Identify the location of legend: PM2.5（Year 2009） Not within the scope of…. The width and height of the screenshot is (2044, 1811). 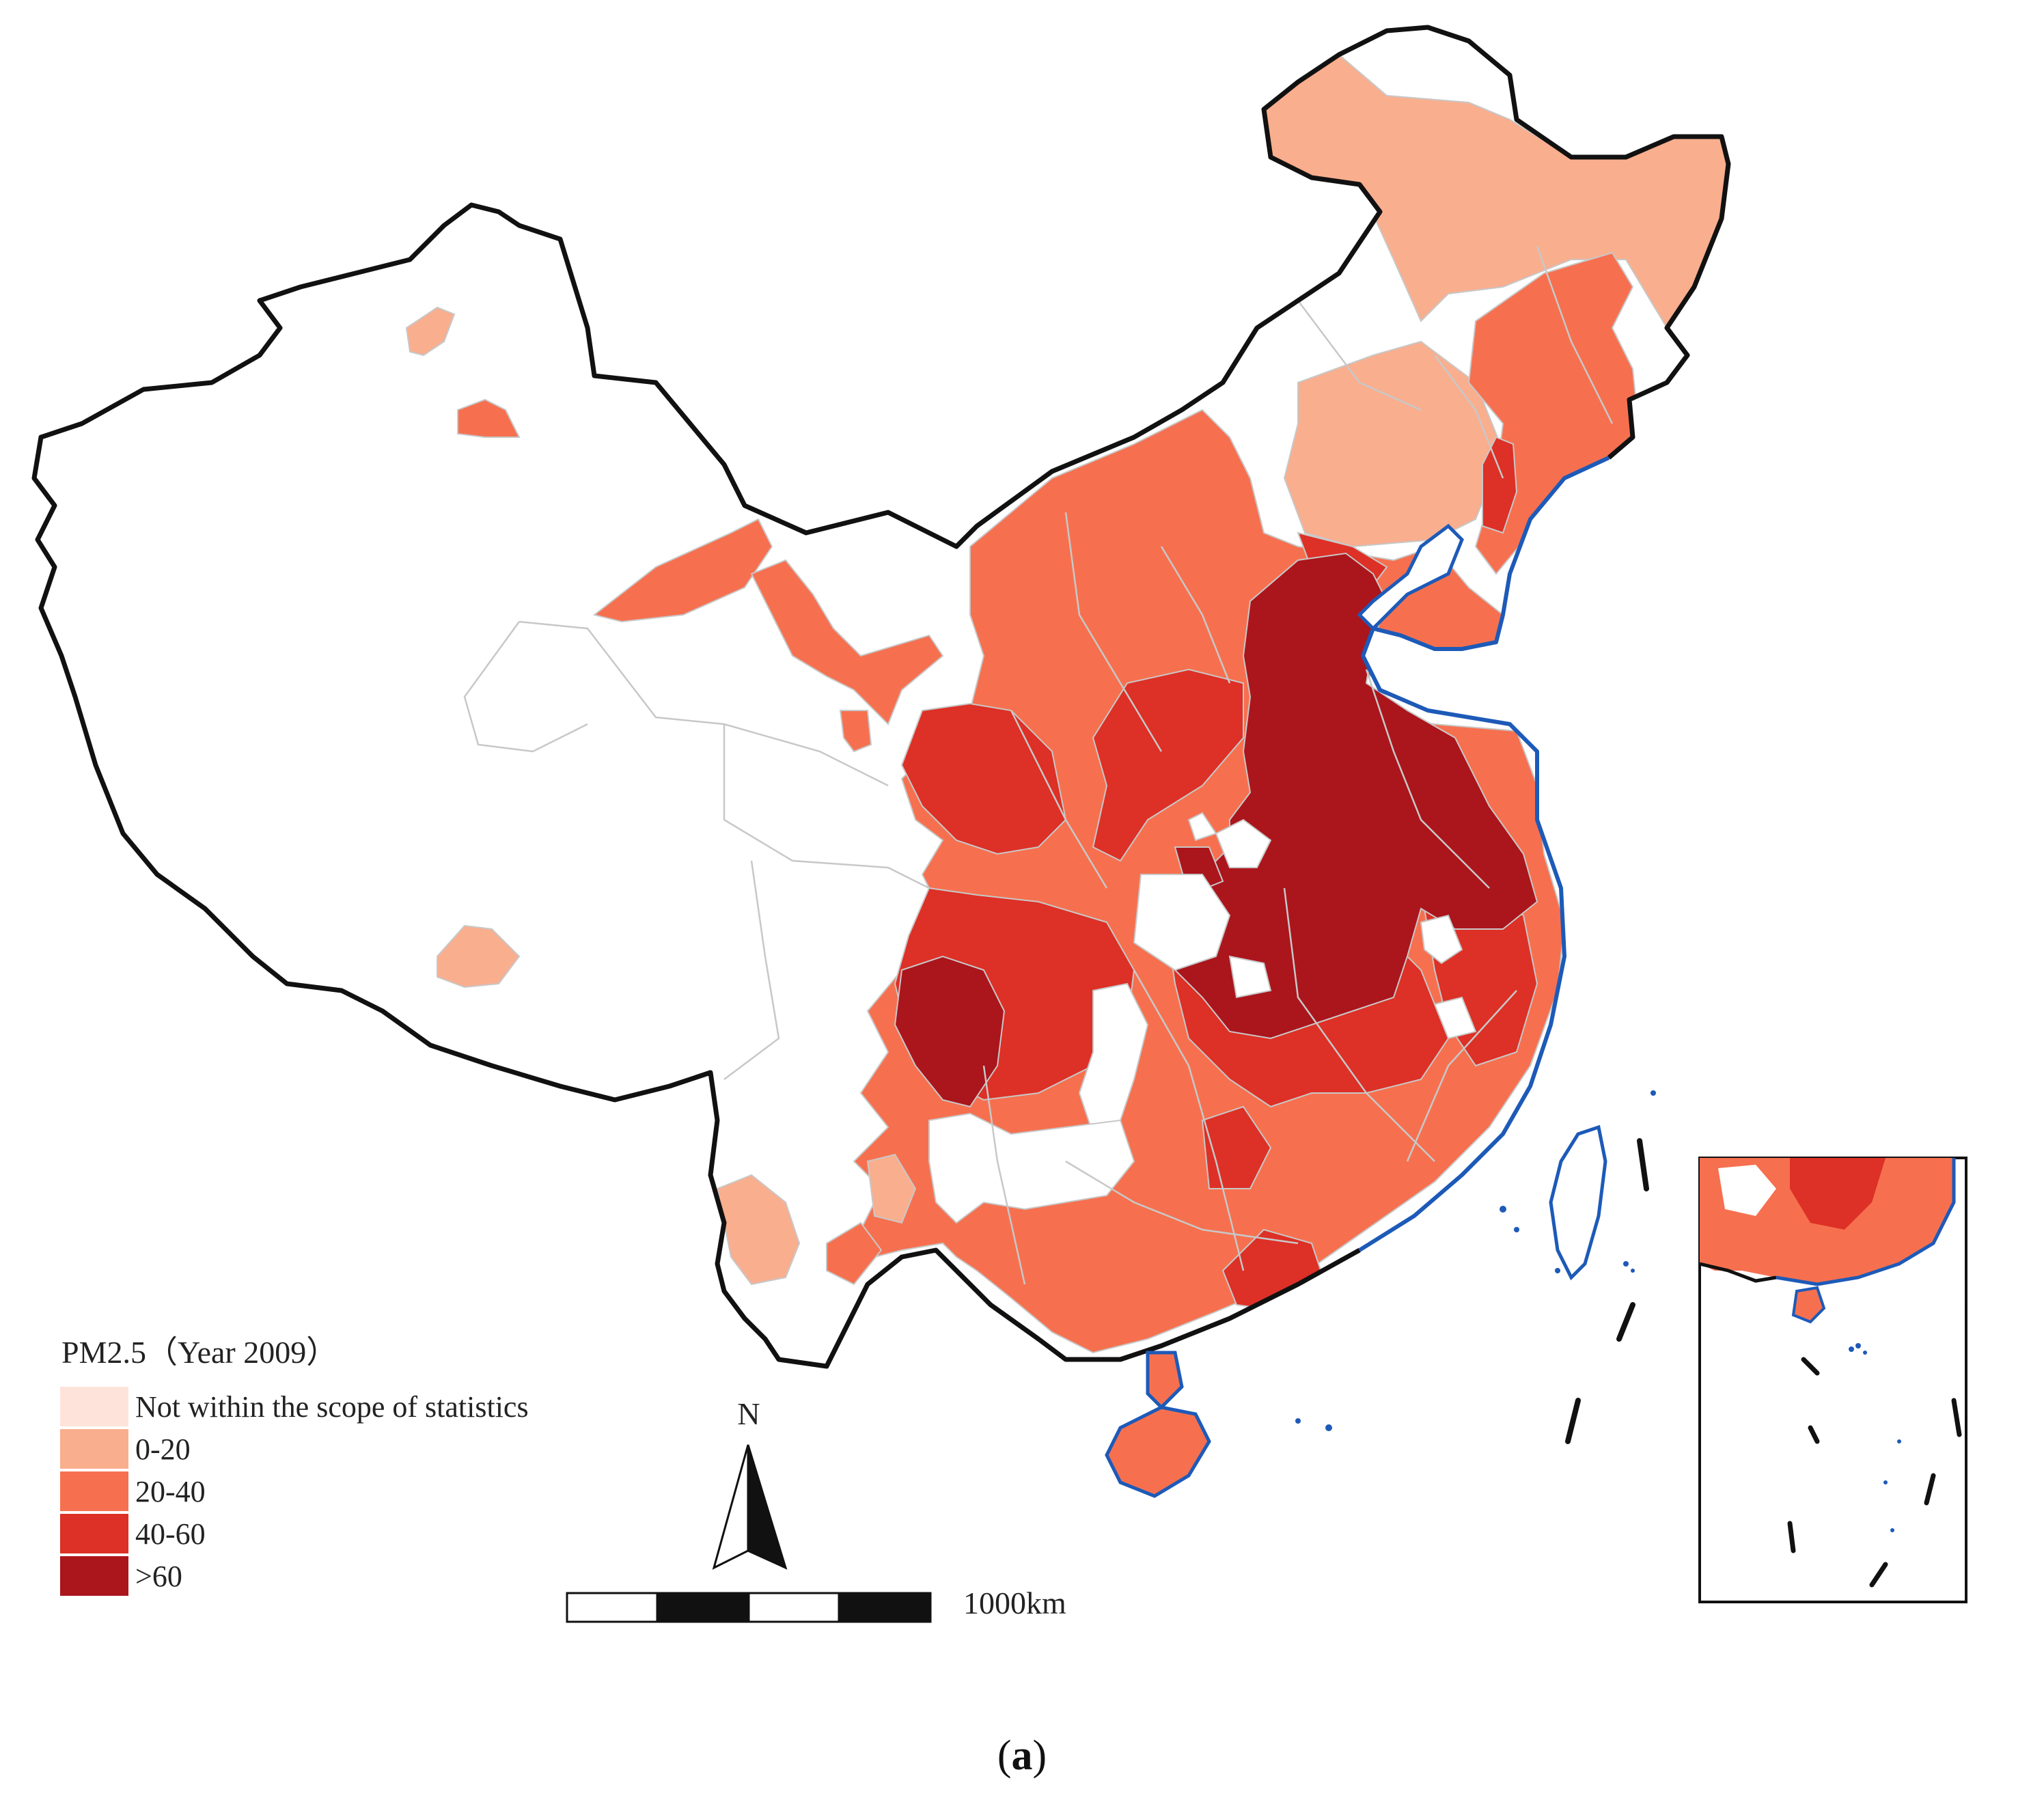
(294, 1465).